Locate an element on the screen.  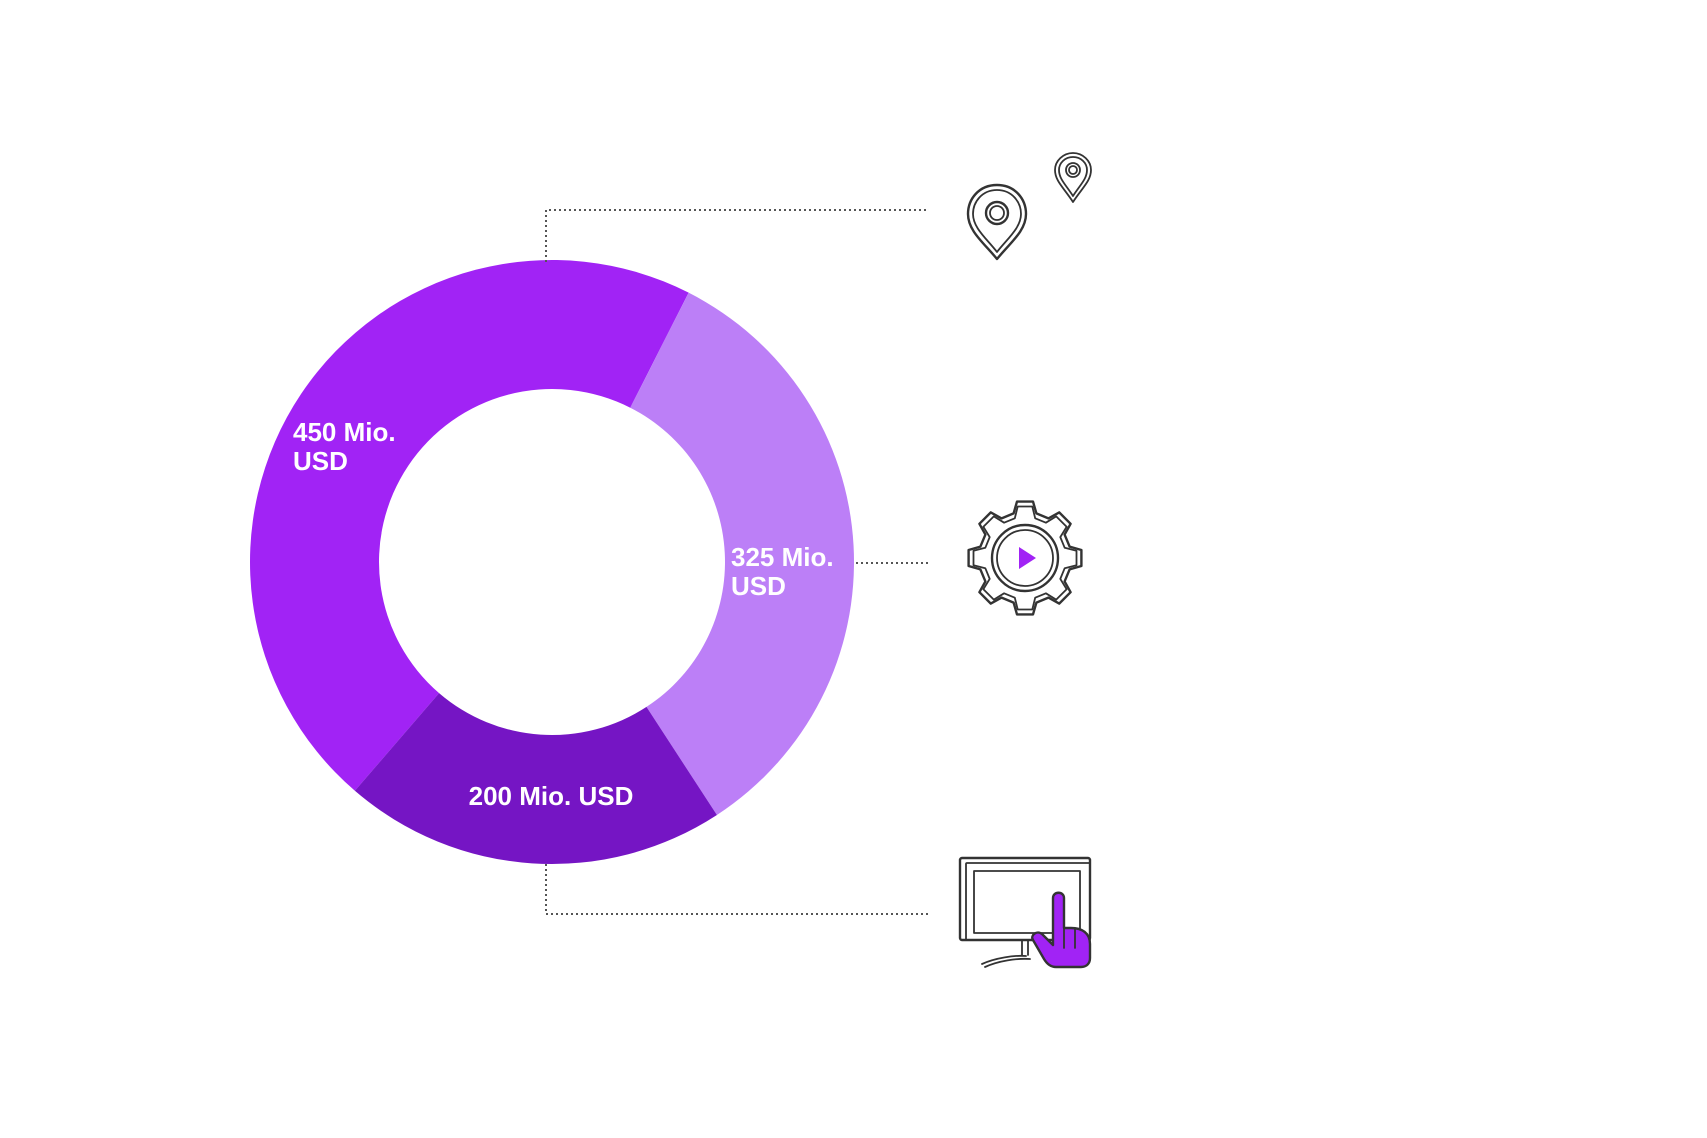
monitor-touch-icon is located at coordinates (1025, 912).